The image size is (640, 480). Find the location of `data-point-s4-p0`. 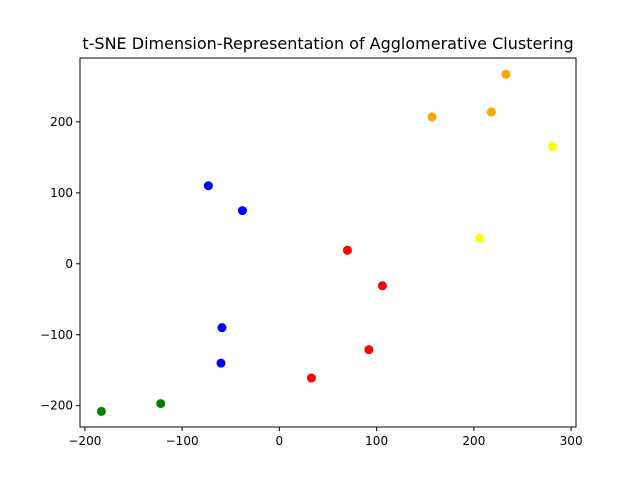

data-point-s4-p0 is located at coordinates (101, 411).